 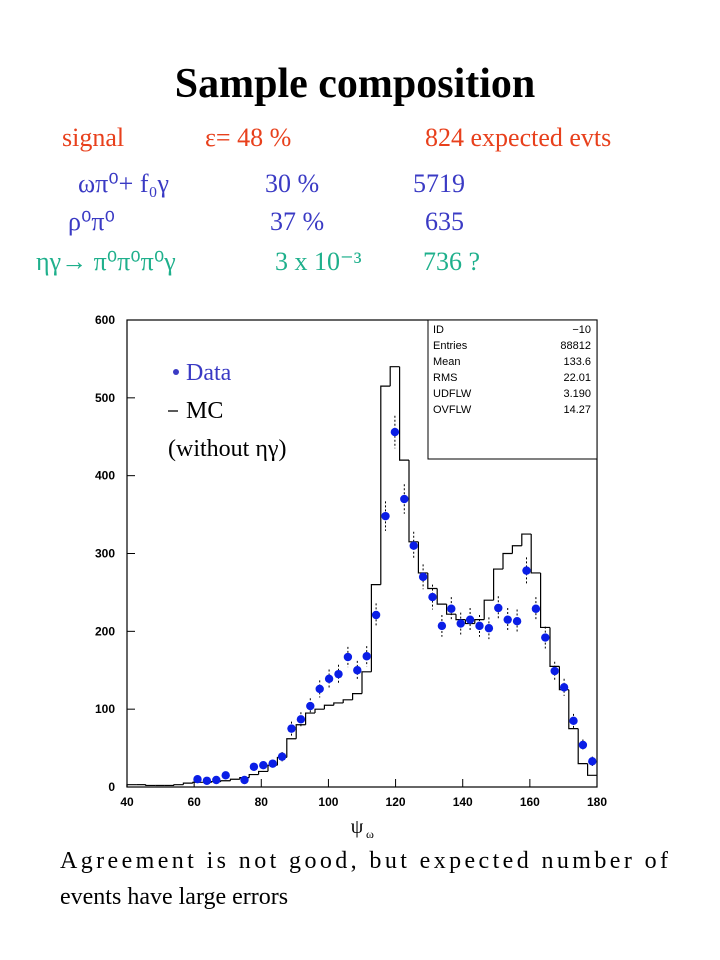 I want to click on stats-value: 22.01, so click(x=577, y=378).